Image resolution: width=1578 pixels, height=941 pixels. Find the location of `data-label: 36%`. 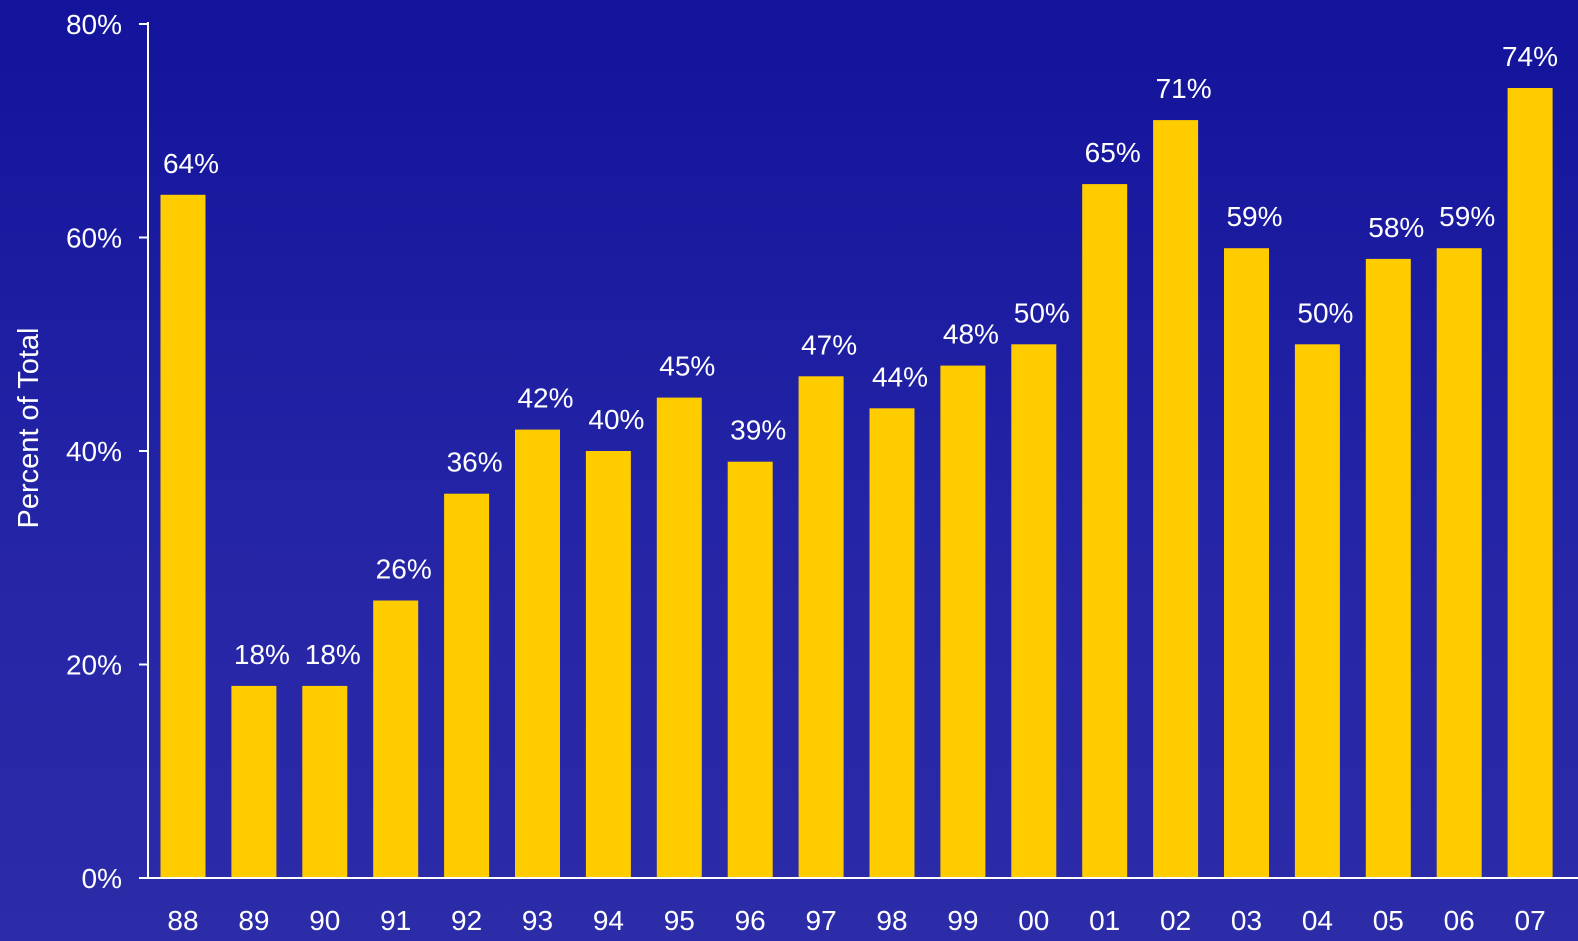

data-label: 36% is located at coordinates (475, 462).